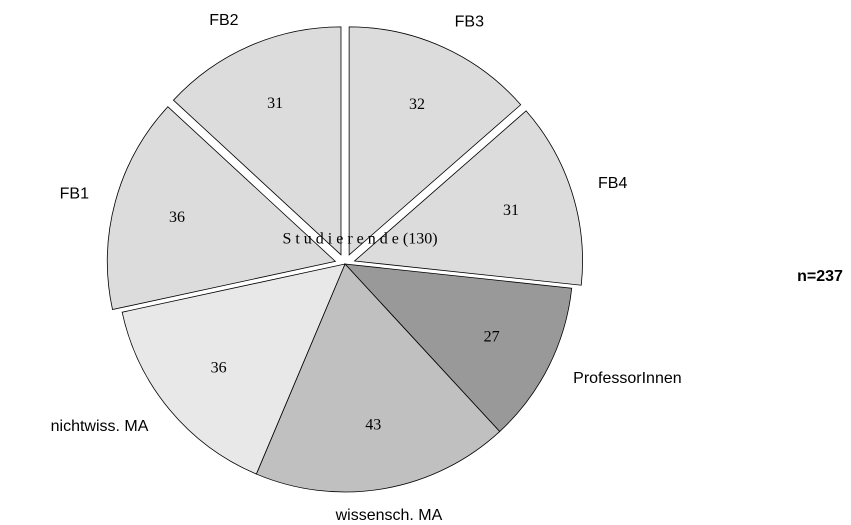  Describe the element at coordinates (627, 378) in the screenshot. I see `category-label: ProfessorInnen` at that location.